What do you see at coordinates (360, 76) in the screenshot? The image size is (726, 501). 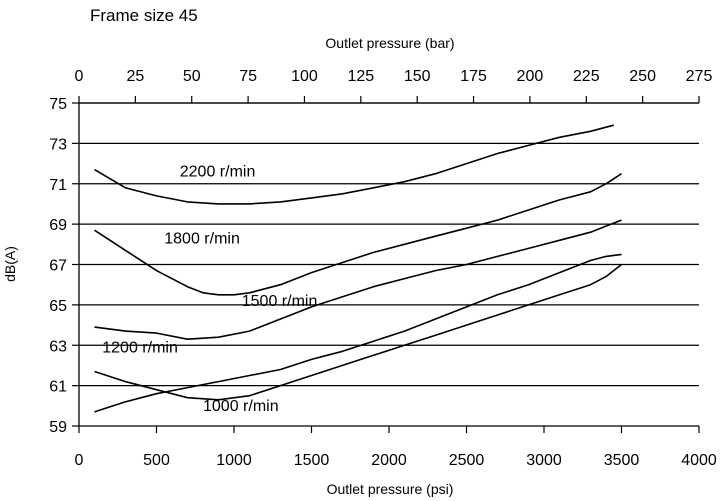 I see `top-x-tick-label: 125` at bounding box center [360, 76].